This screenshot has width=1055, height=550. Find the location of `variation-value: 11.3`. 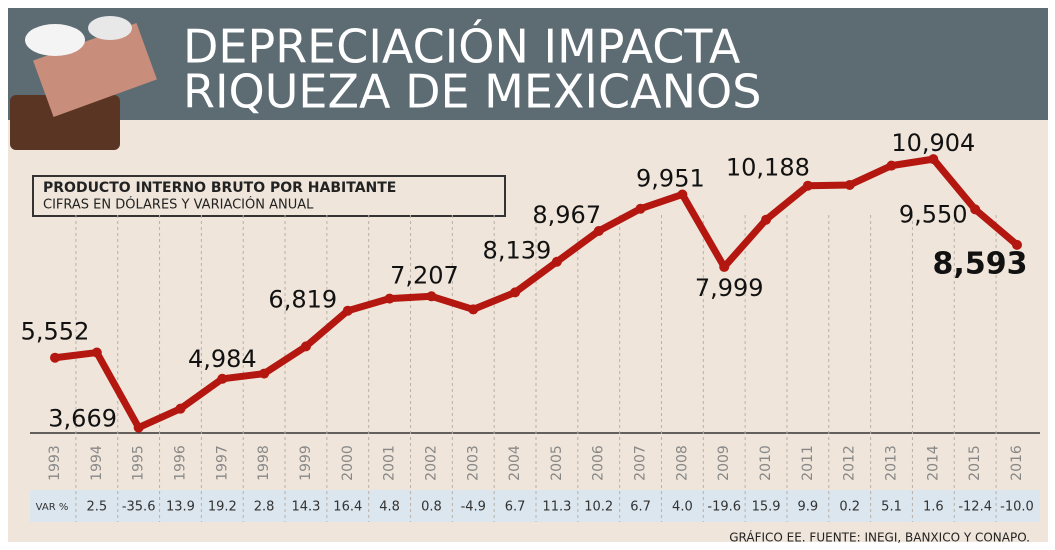

variation-value: 11.3 is located at coordinates (556, 507).